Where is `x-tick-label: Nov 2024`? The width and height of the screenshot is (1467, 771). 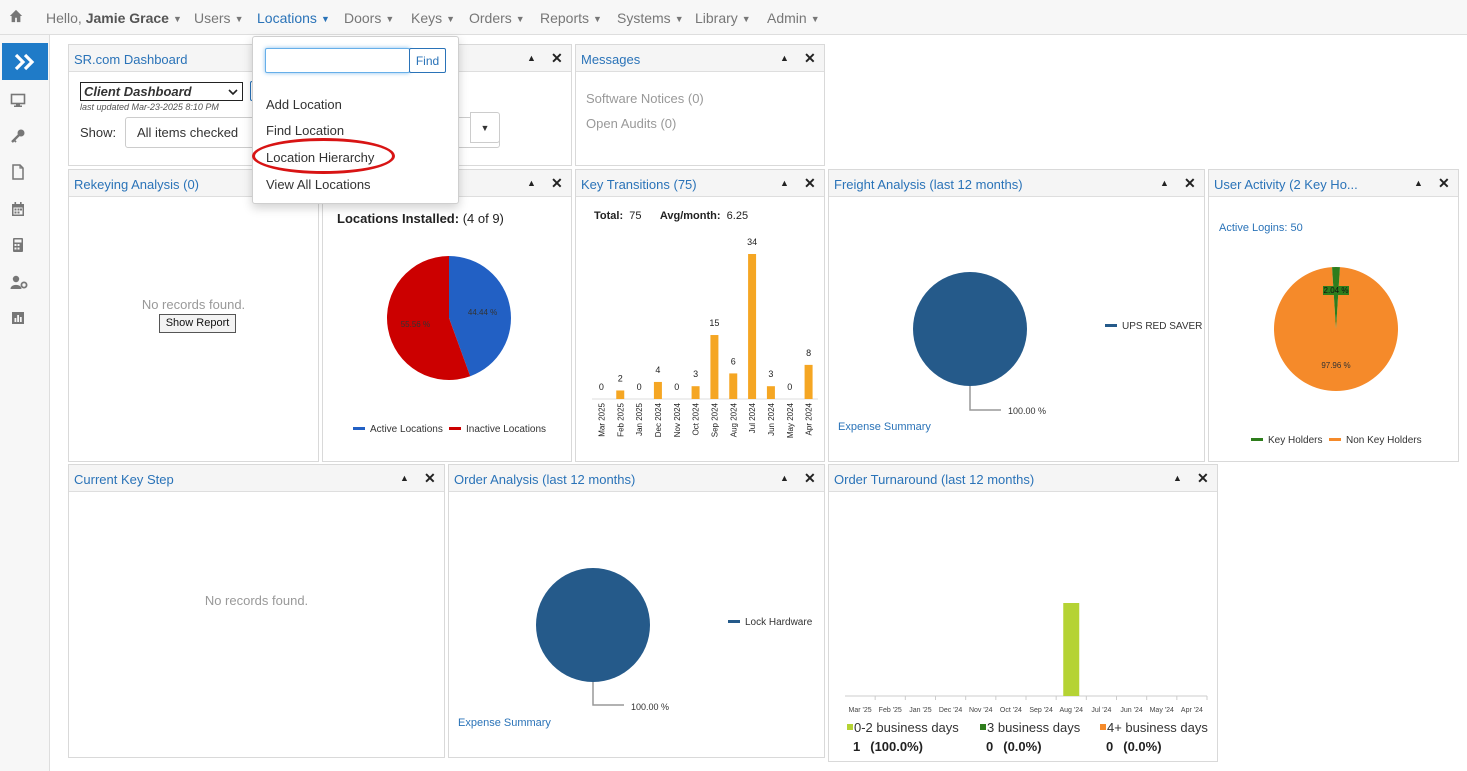 x-tick-label: Nov 2024 is located at coordinates (677, 419).